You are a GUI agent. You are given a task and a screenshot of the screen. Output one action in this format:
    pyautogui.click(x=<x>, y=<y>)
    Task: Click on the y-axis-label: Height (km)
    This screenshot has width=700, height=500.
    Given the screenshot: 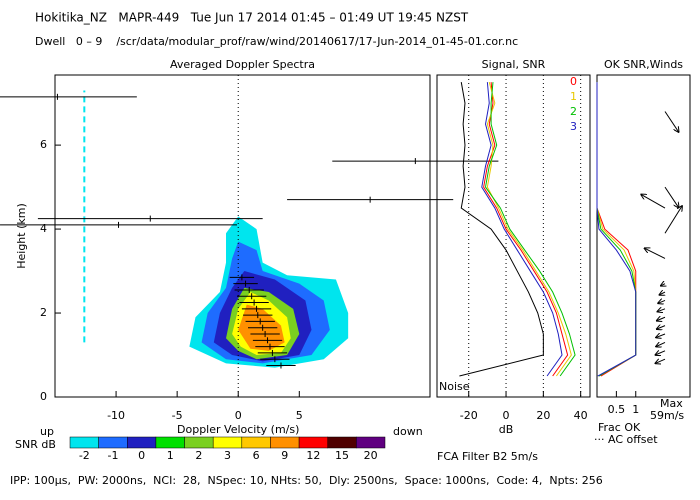 What is the action you would take?
    pyautogui.click(x=21, y=236)
    